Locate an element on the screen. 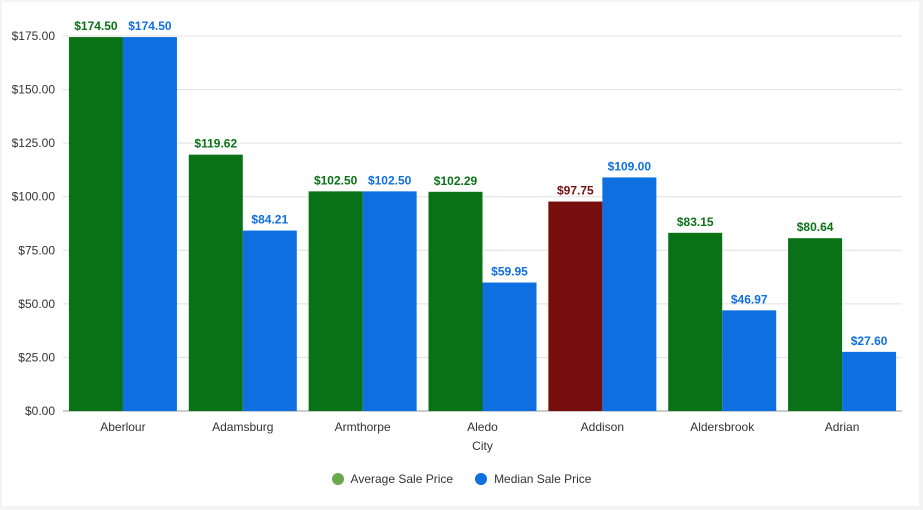  legend-label: Median Sale Price is located at coordinates (543, 479).